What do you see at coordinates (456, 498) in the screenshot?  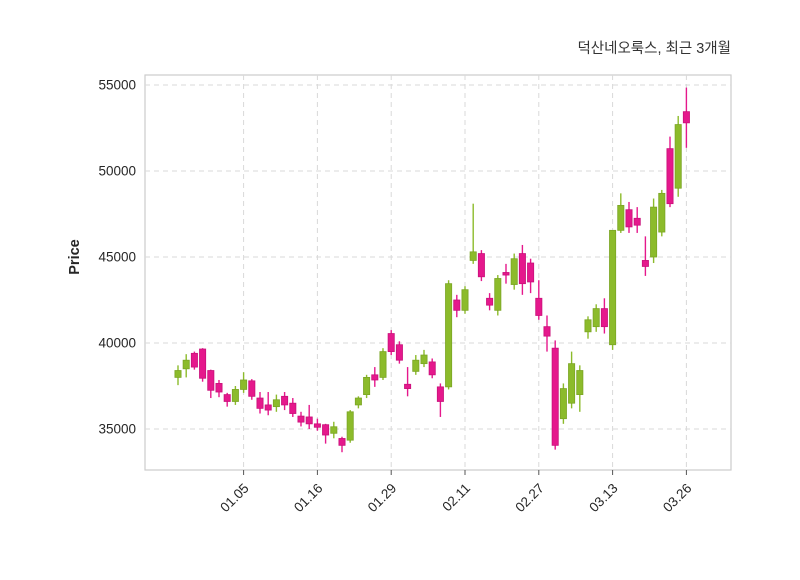 I see `x-tick-label: 02.11` at bounding box center [456, 498].